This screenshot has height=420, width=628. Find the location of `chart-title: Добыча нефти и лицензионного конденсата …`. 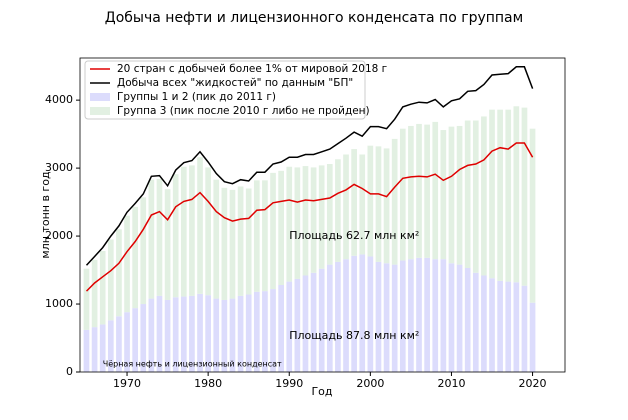

chart-title: Добыча нефти и лицензионного конденсата … is located at coordinates (314, 18).